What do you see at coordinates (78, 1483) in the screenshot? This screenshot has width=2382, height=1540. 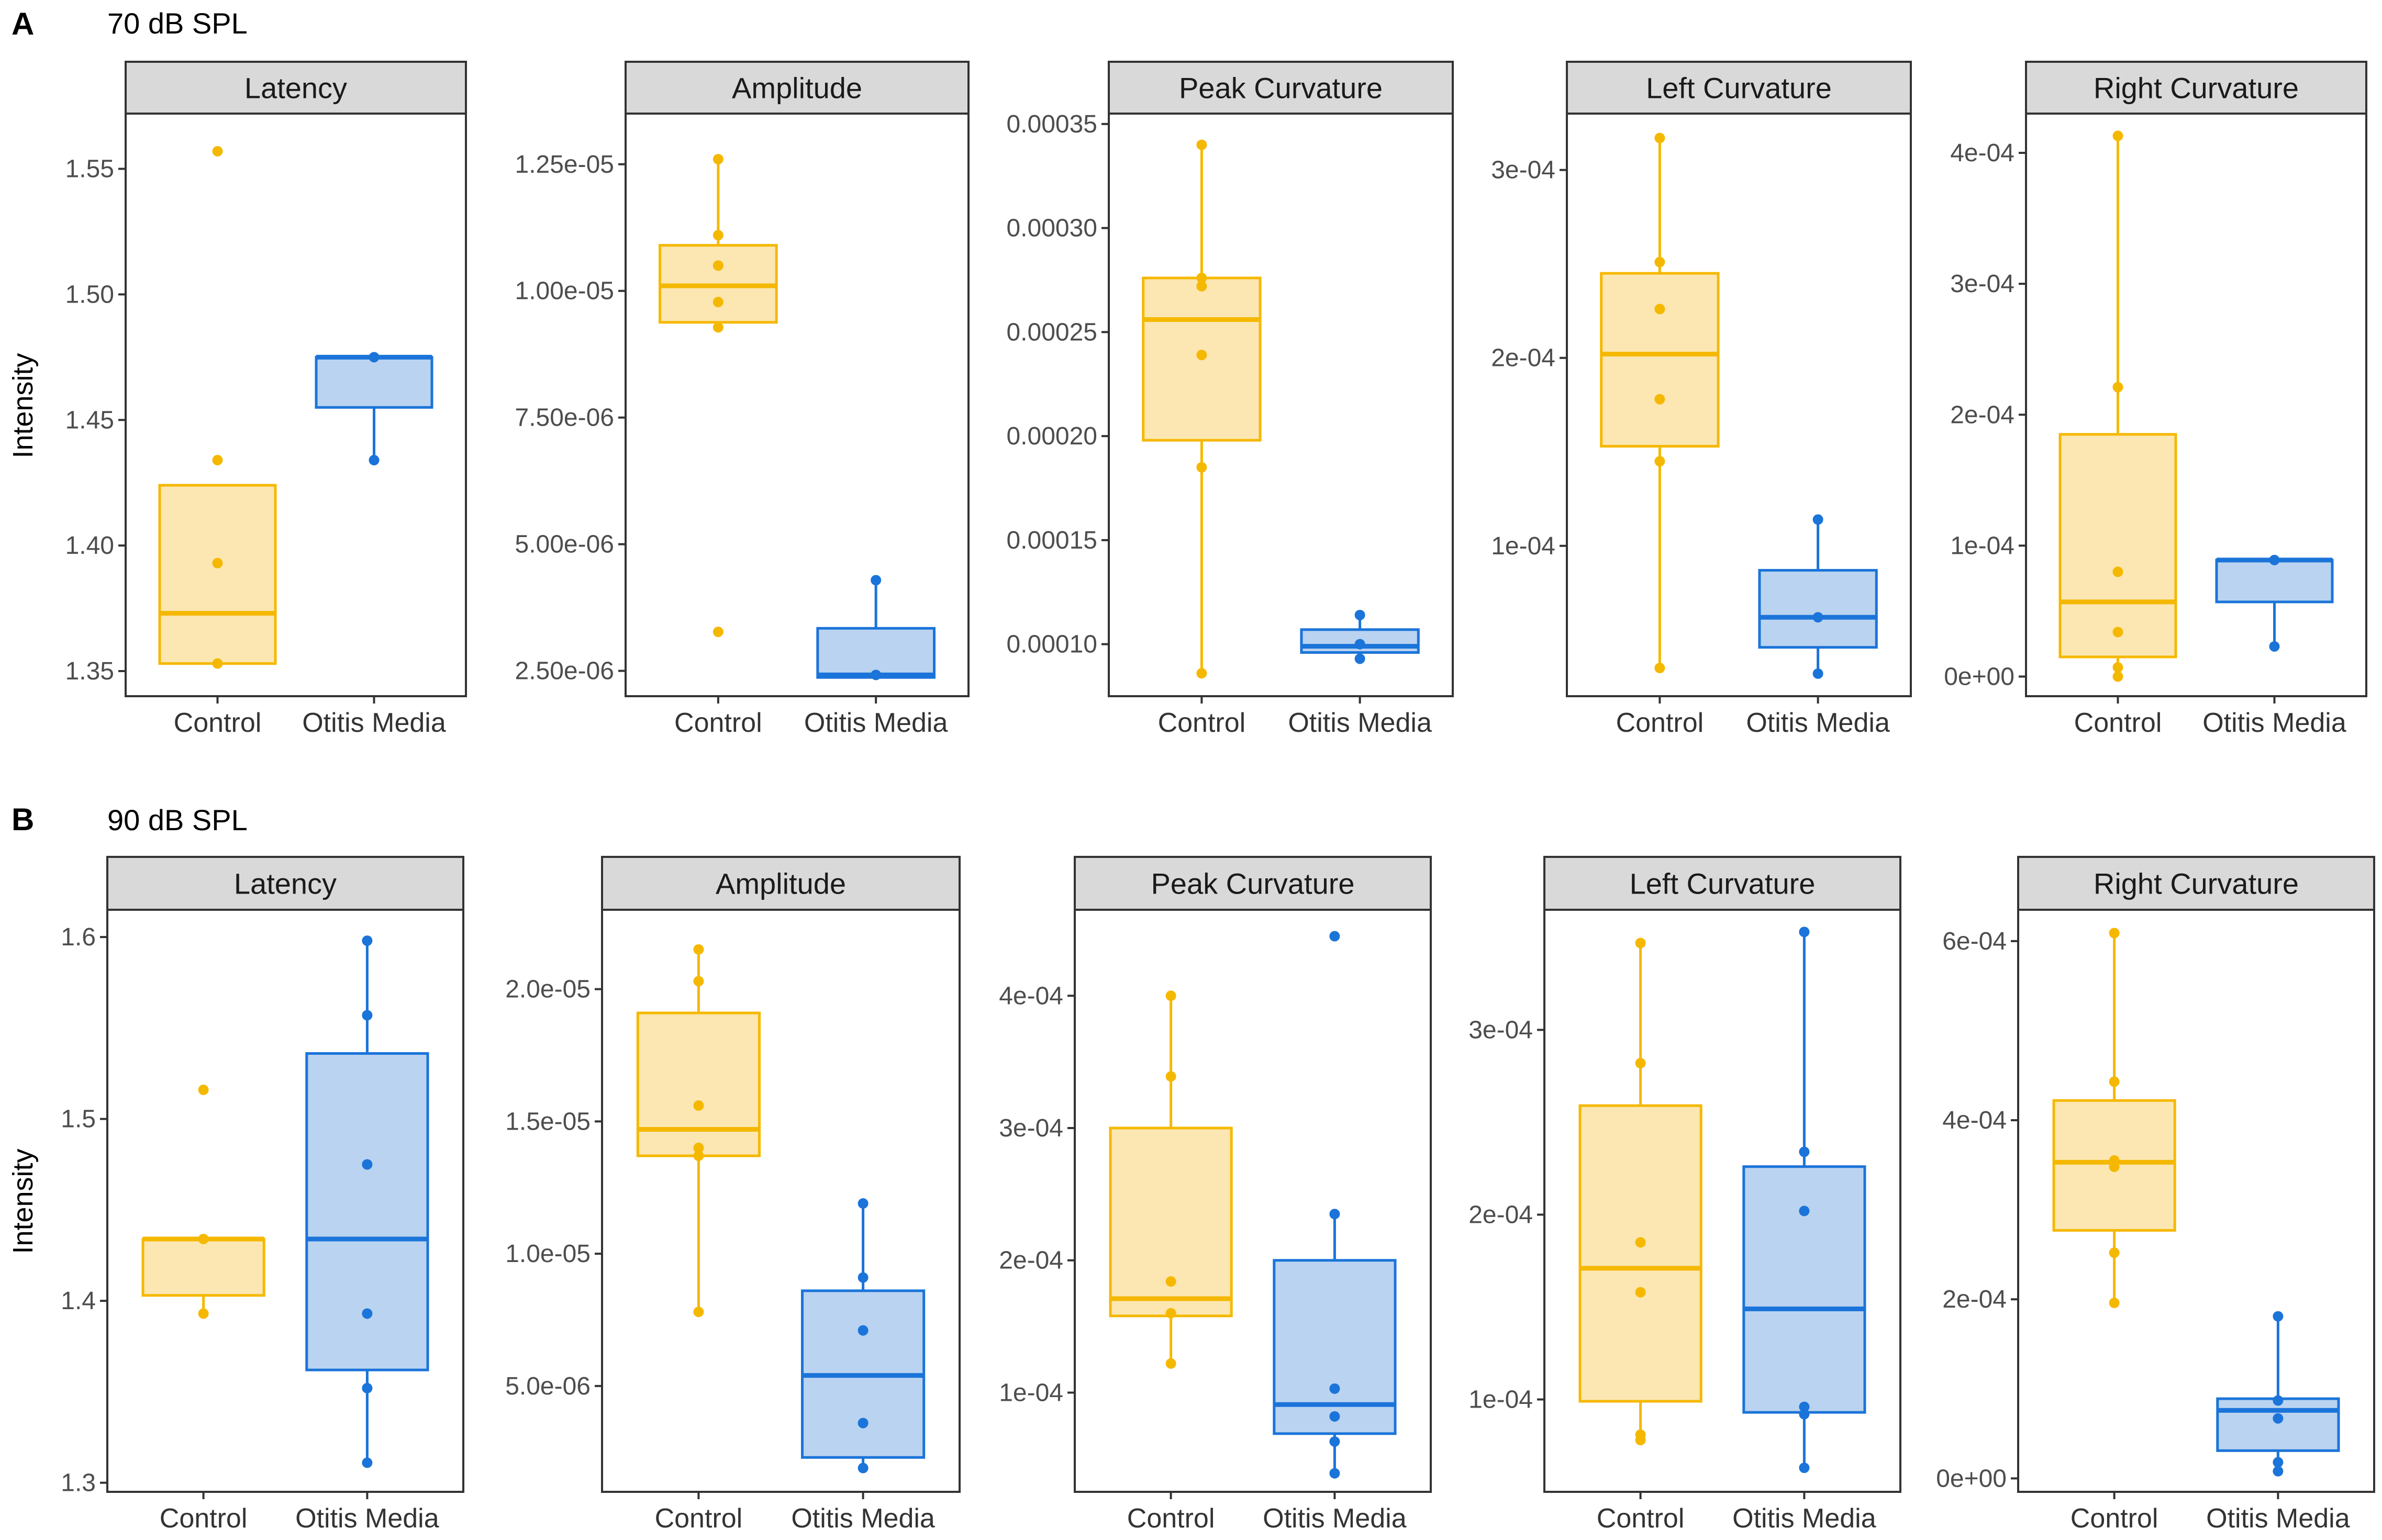 I see `y-tick-label: 1.3` at bounding box center [78, 1483].